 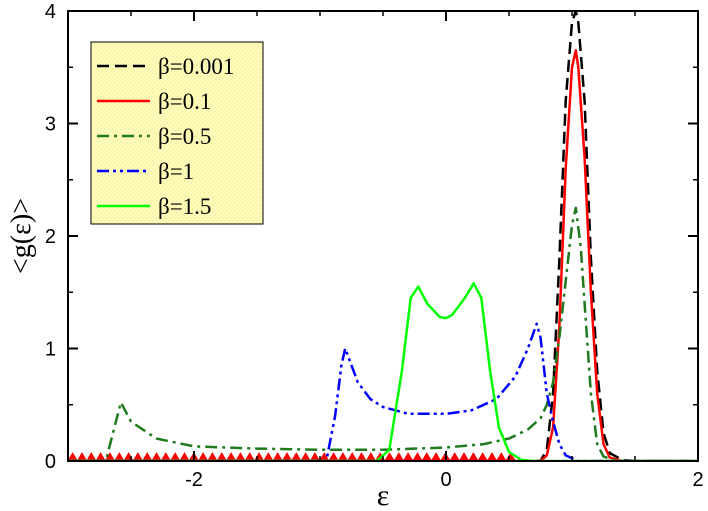 What do you see at coordinates (50, 237) in the screenshot?
I see `y-tick-label-2: 2` at bounding box center [50, 237].